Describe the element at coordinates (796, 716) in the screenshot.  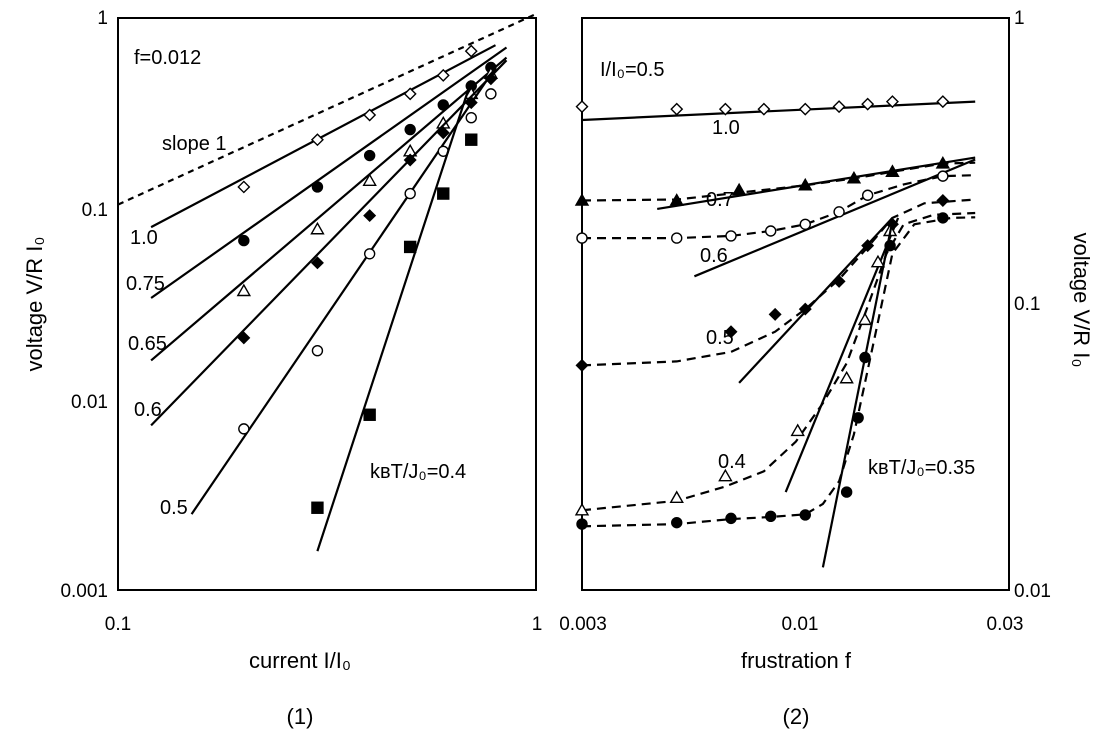
I see `panel2-label: (2)` at that location.